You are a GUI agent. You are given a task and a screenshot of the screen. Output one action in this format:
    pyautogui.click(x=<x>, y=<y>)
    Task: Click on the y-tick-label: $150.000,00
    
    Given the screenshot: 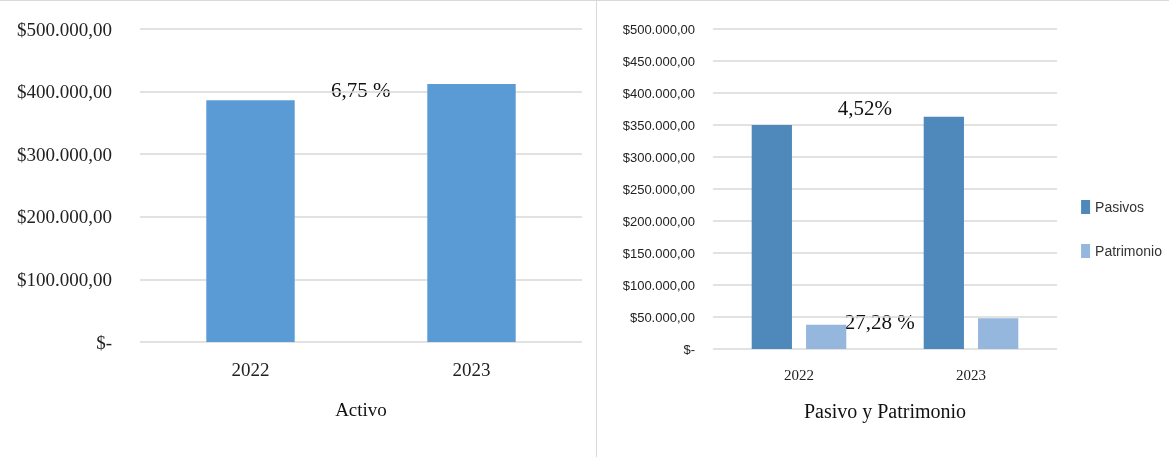 What is the action you would take?
    pyautogui.click(x=658, y=253)
    